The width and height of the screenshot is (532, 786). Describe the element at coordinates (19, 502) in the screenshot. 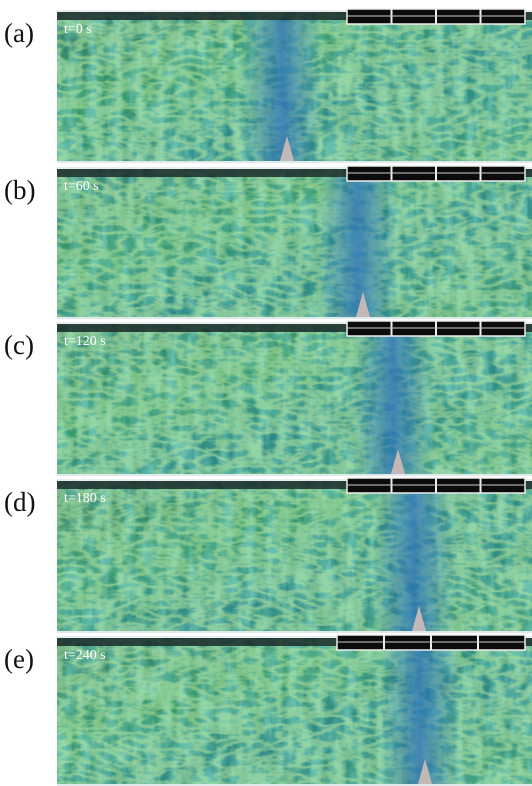

I see `panel-label: (d)` at that location.